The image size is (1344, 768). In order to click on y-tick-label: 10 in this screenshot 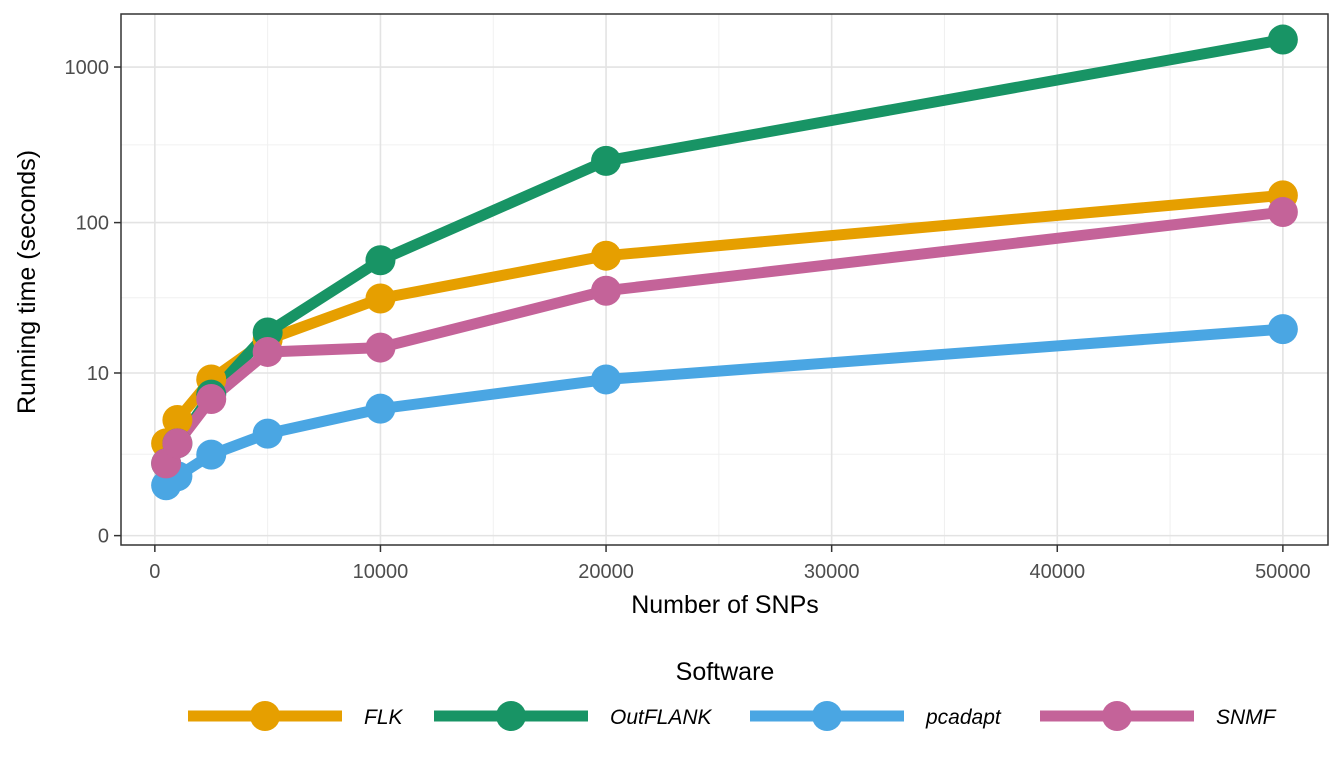, I will do `click(98, 374)`.